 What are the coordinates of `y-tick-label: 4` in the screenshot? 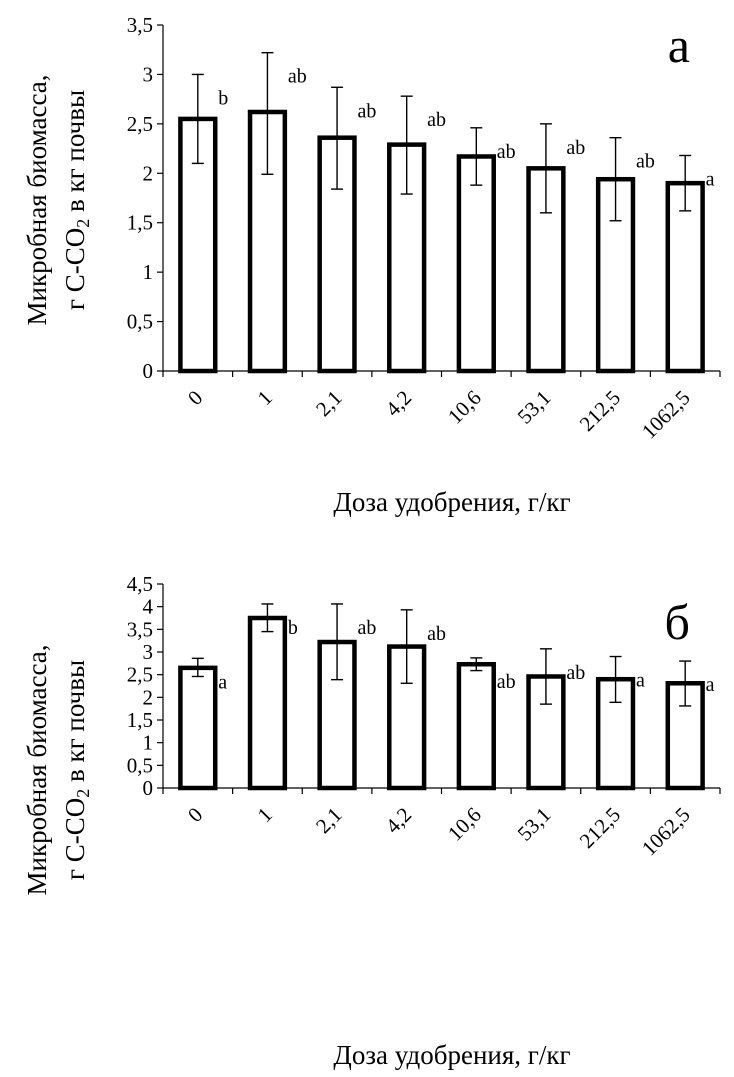 It's located at (148, 607).